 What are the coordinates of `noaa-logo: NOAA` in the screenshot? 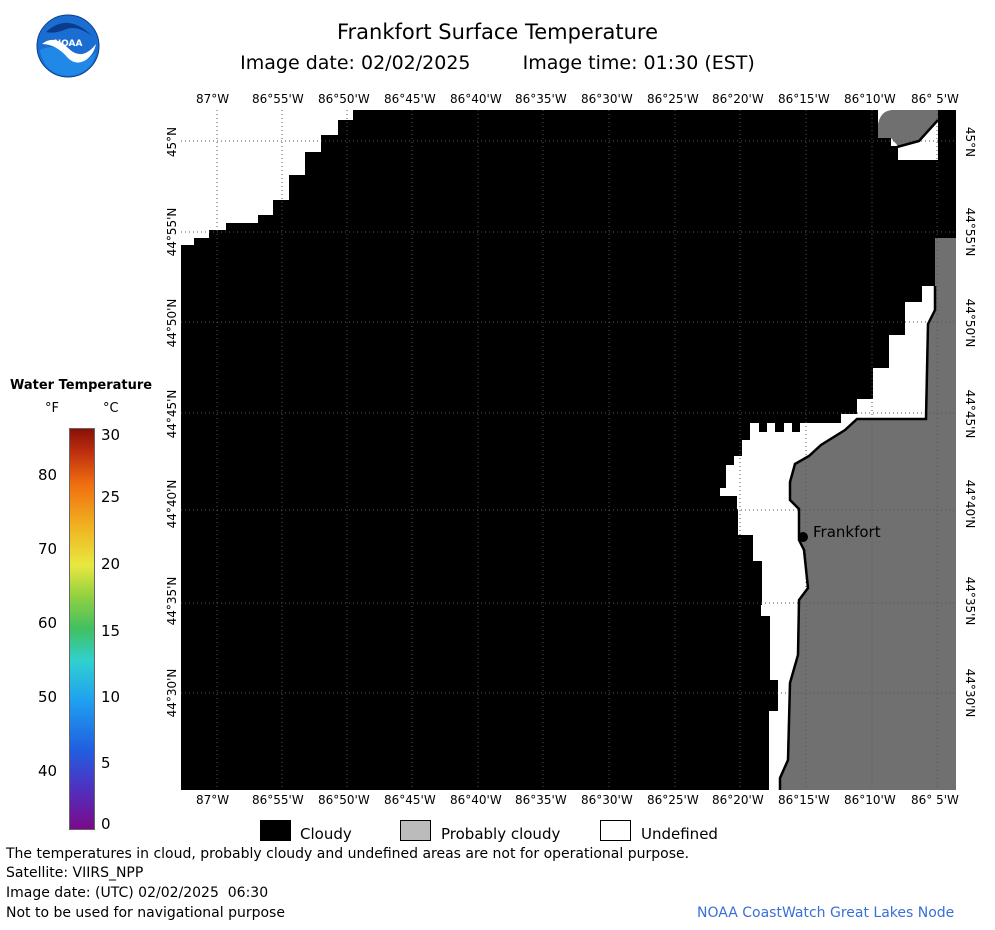 It's located at (68, 46).